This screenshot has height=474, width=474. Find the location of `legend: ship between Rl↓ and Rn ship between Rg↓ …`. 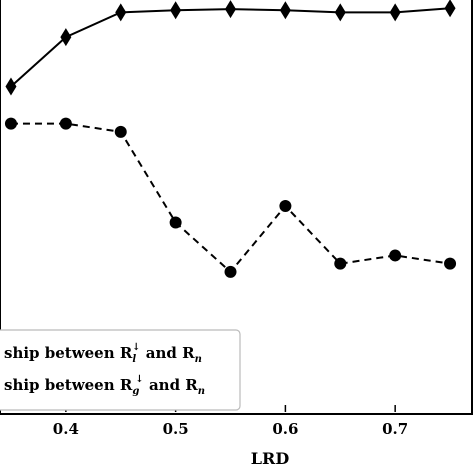

legend: ship between Rl↓ and Rn ship between Rg↓ … is located at coordinates (120, 370).